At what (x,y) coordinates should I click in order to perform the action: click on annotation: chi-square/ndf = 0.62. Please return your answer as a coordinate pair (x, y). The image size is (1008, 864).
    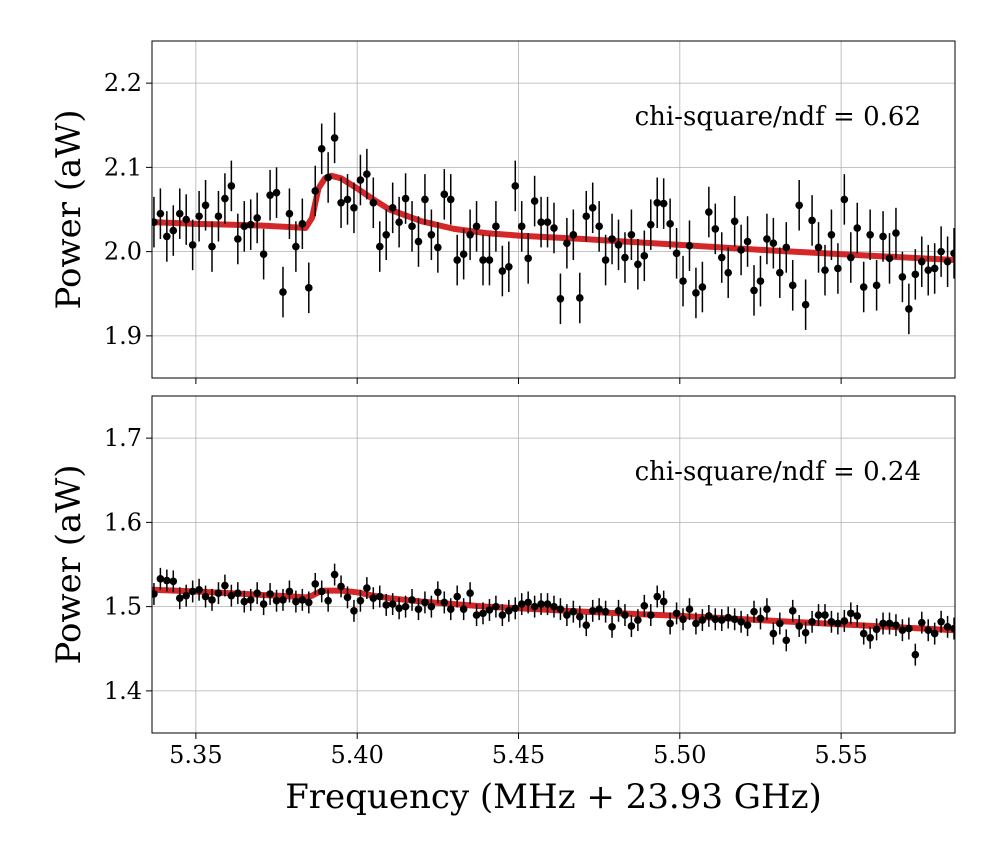
    Looking at the image, I should click on (778, 117).